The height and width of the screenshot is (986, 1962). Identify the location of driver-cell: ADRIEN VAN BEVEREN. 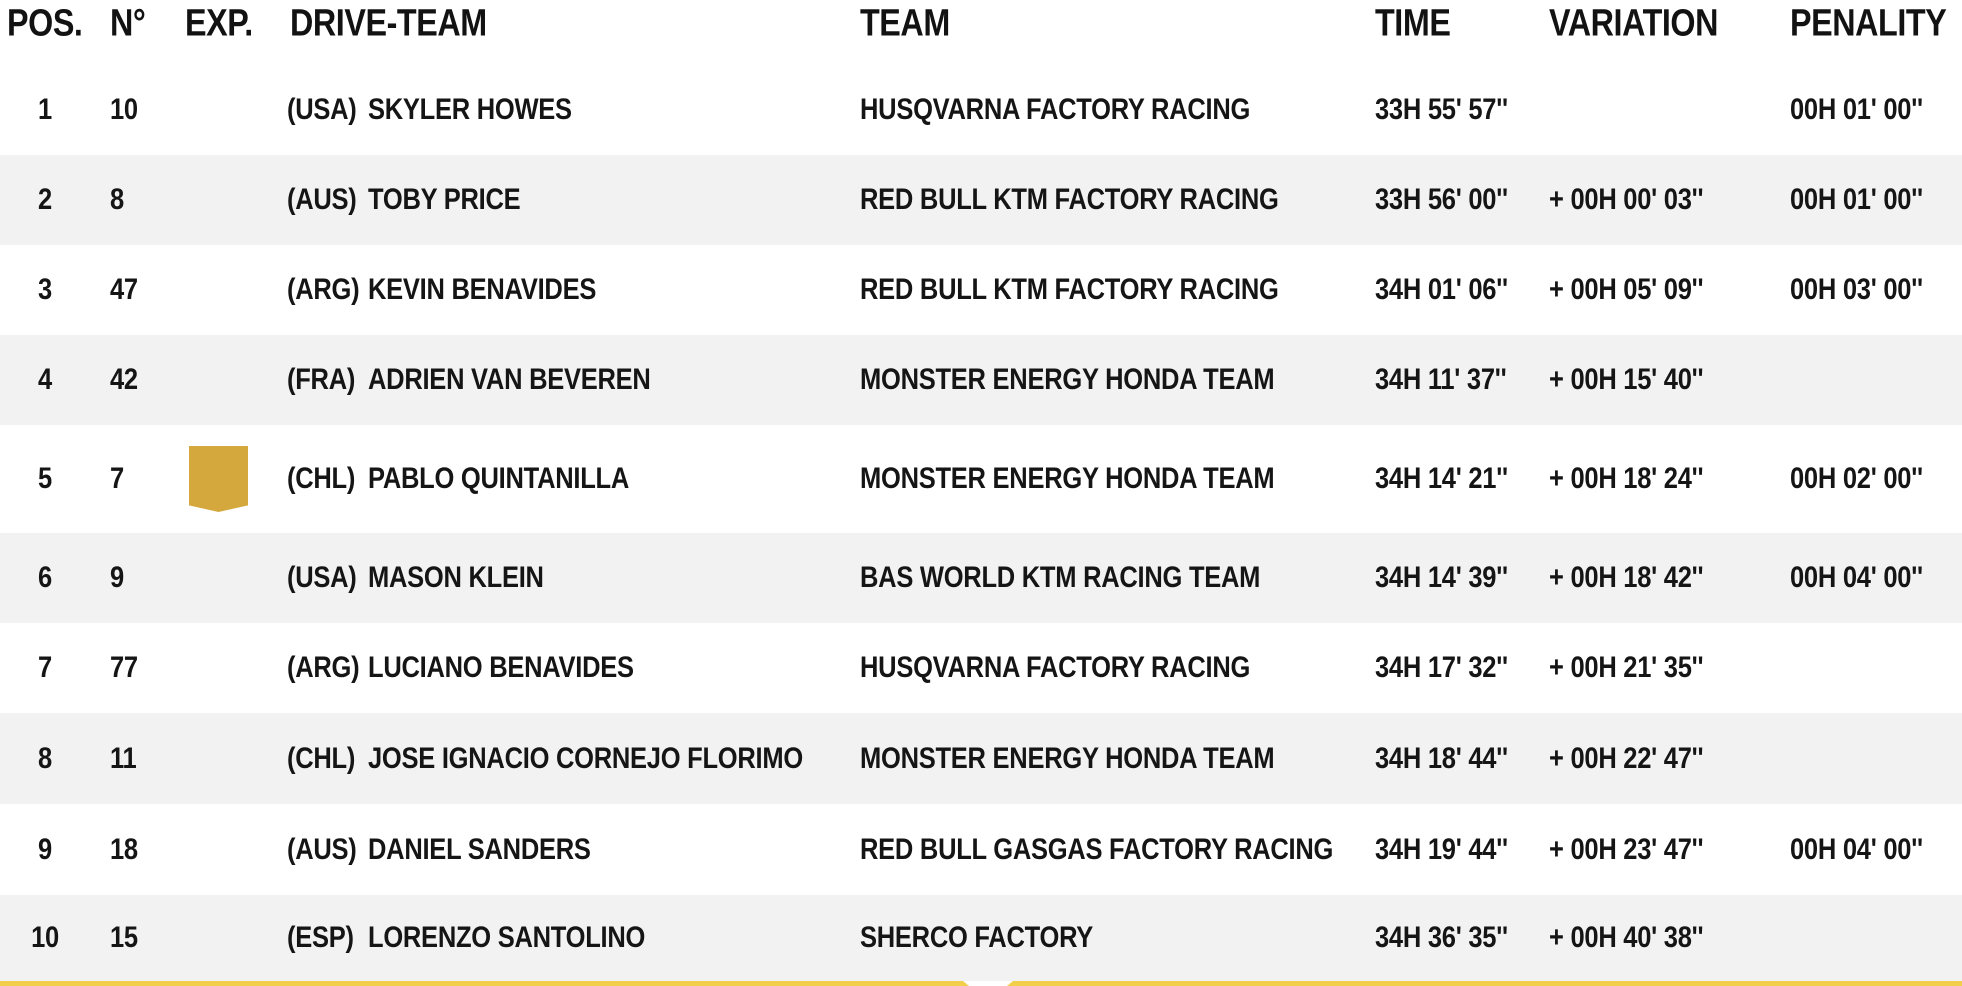
(509, 379).